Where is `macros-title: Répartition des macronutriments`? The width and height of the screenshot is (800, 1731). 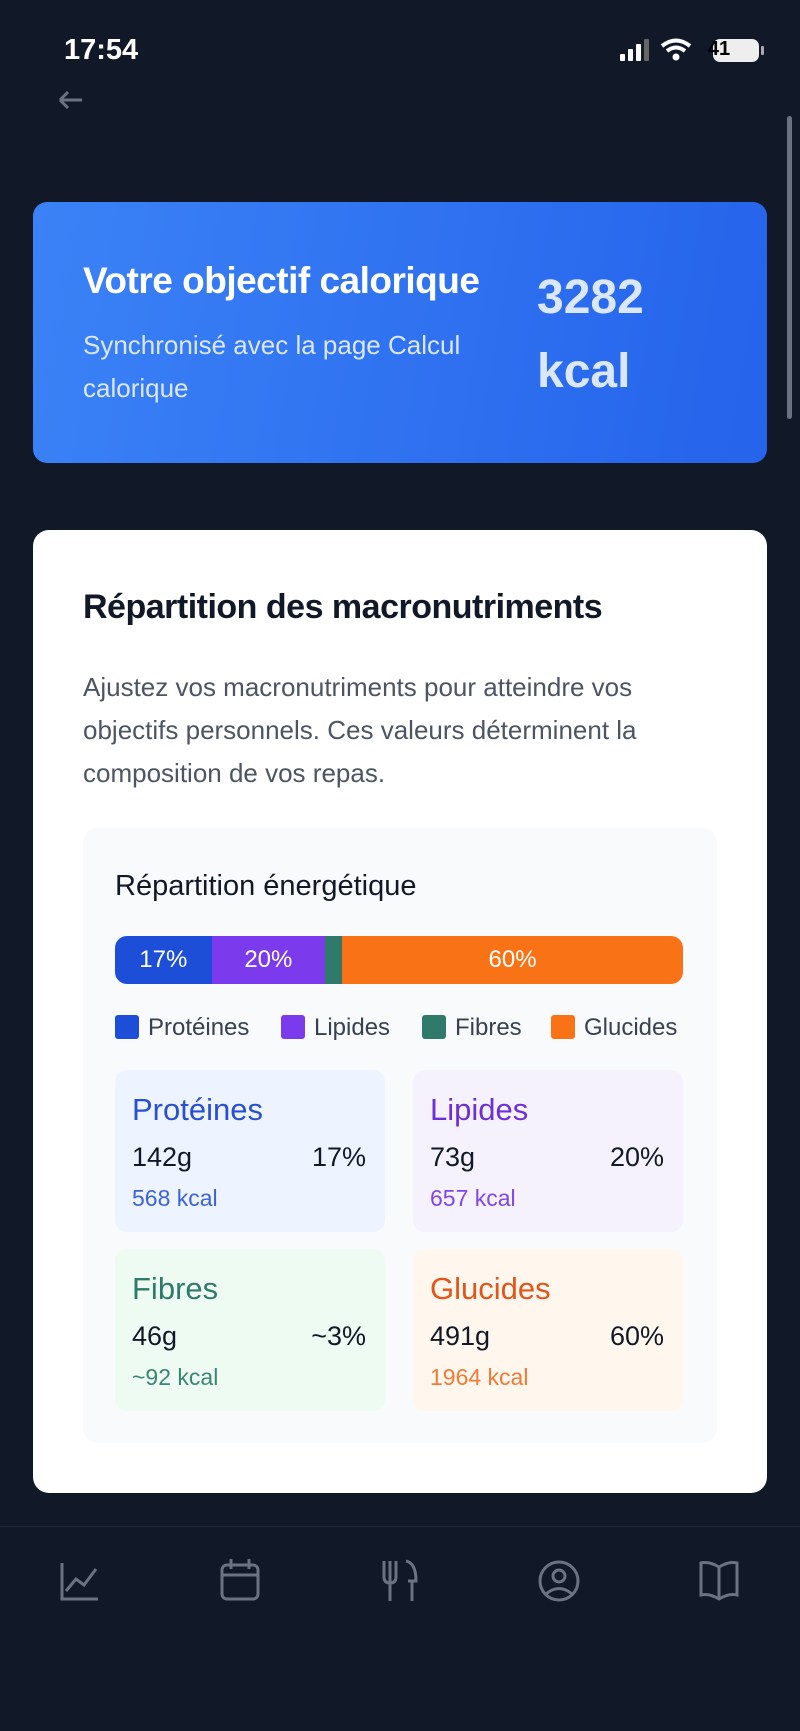 macros-title: Répartition des macronutriments is located at coordinates (343, 607).